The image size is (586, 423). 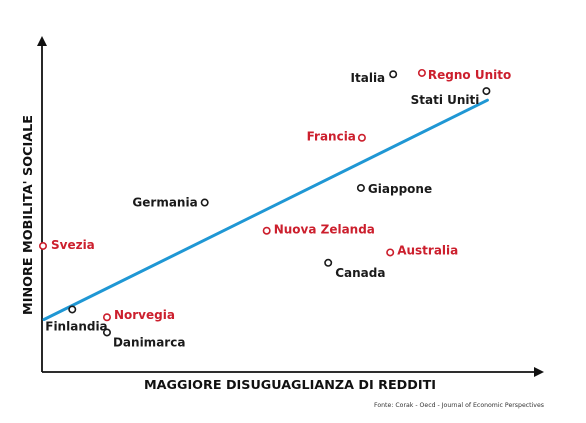 I want to click on point-label-nuova-zelanda: Nuova Zelanda, so click(x=324, y=230).